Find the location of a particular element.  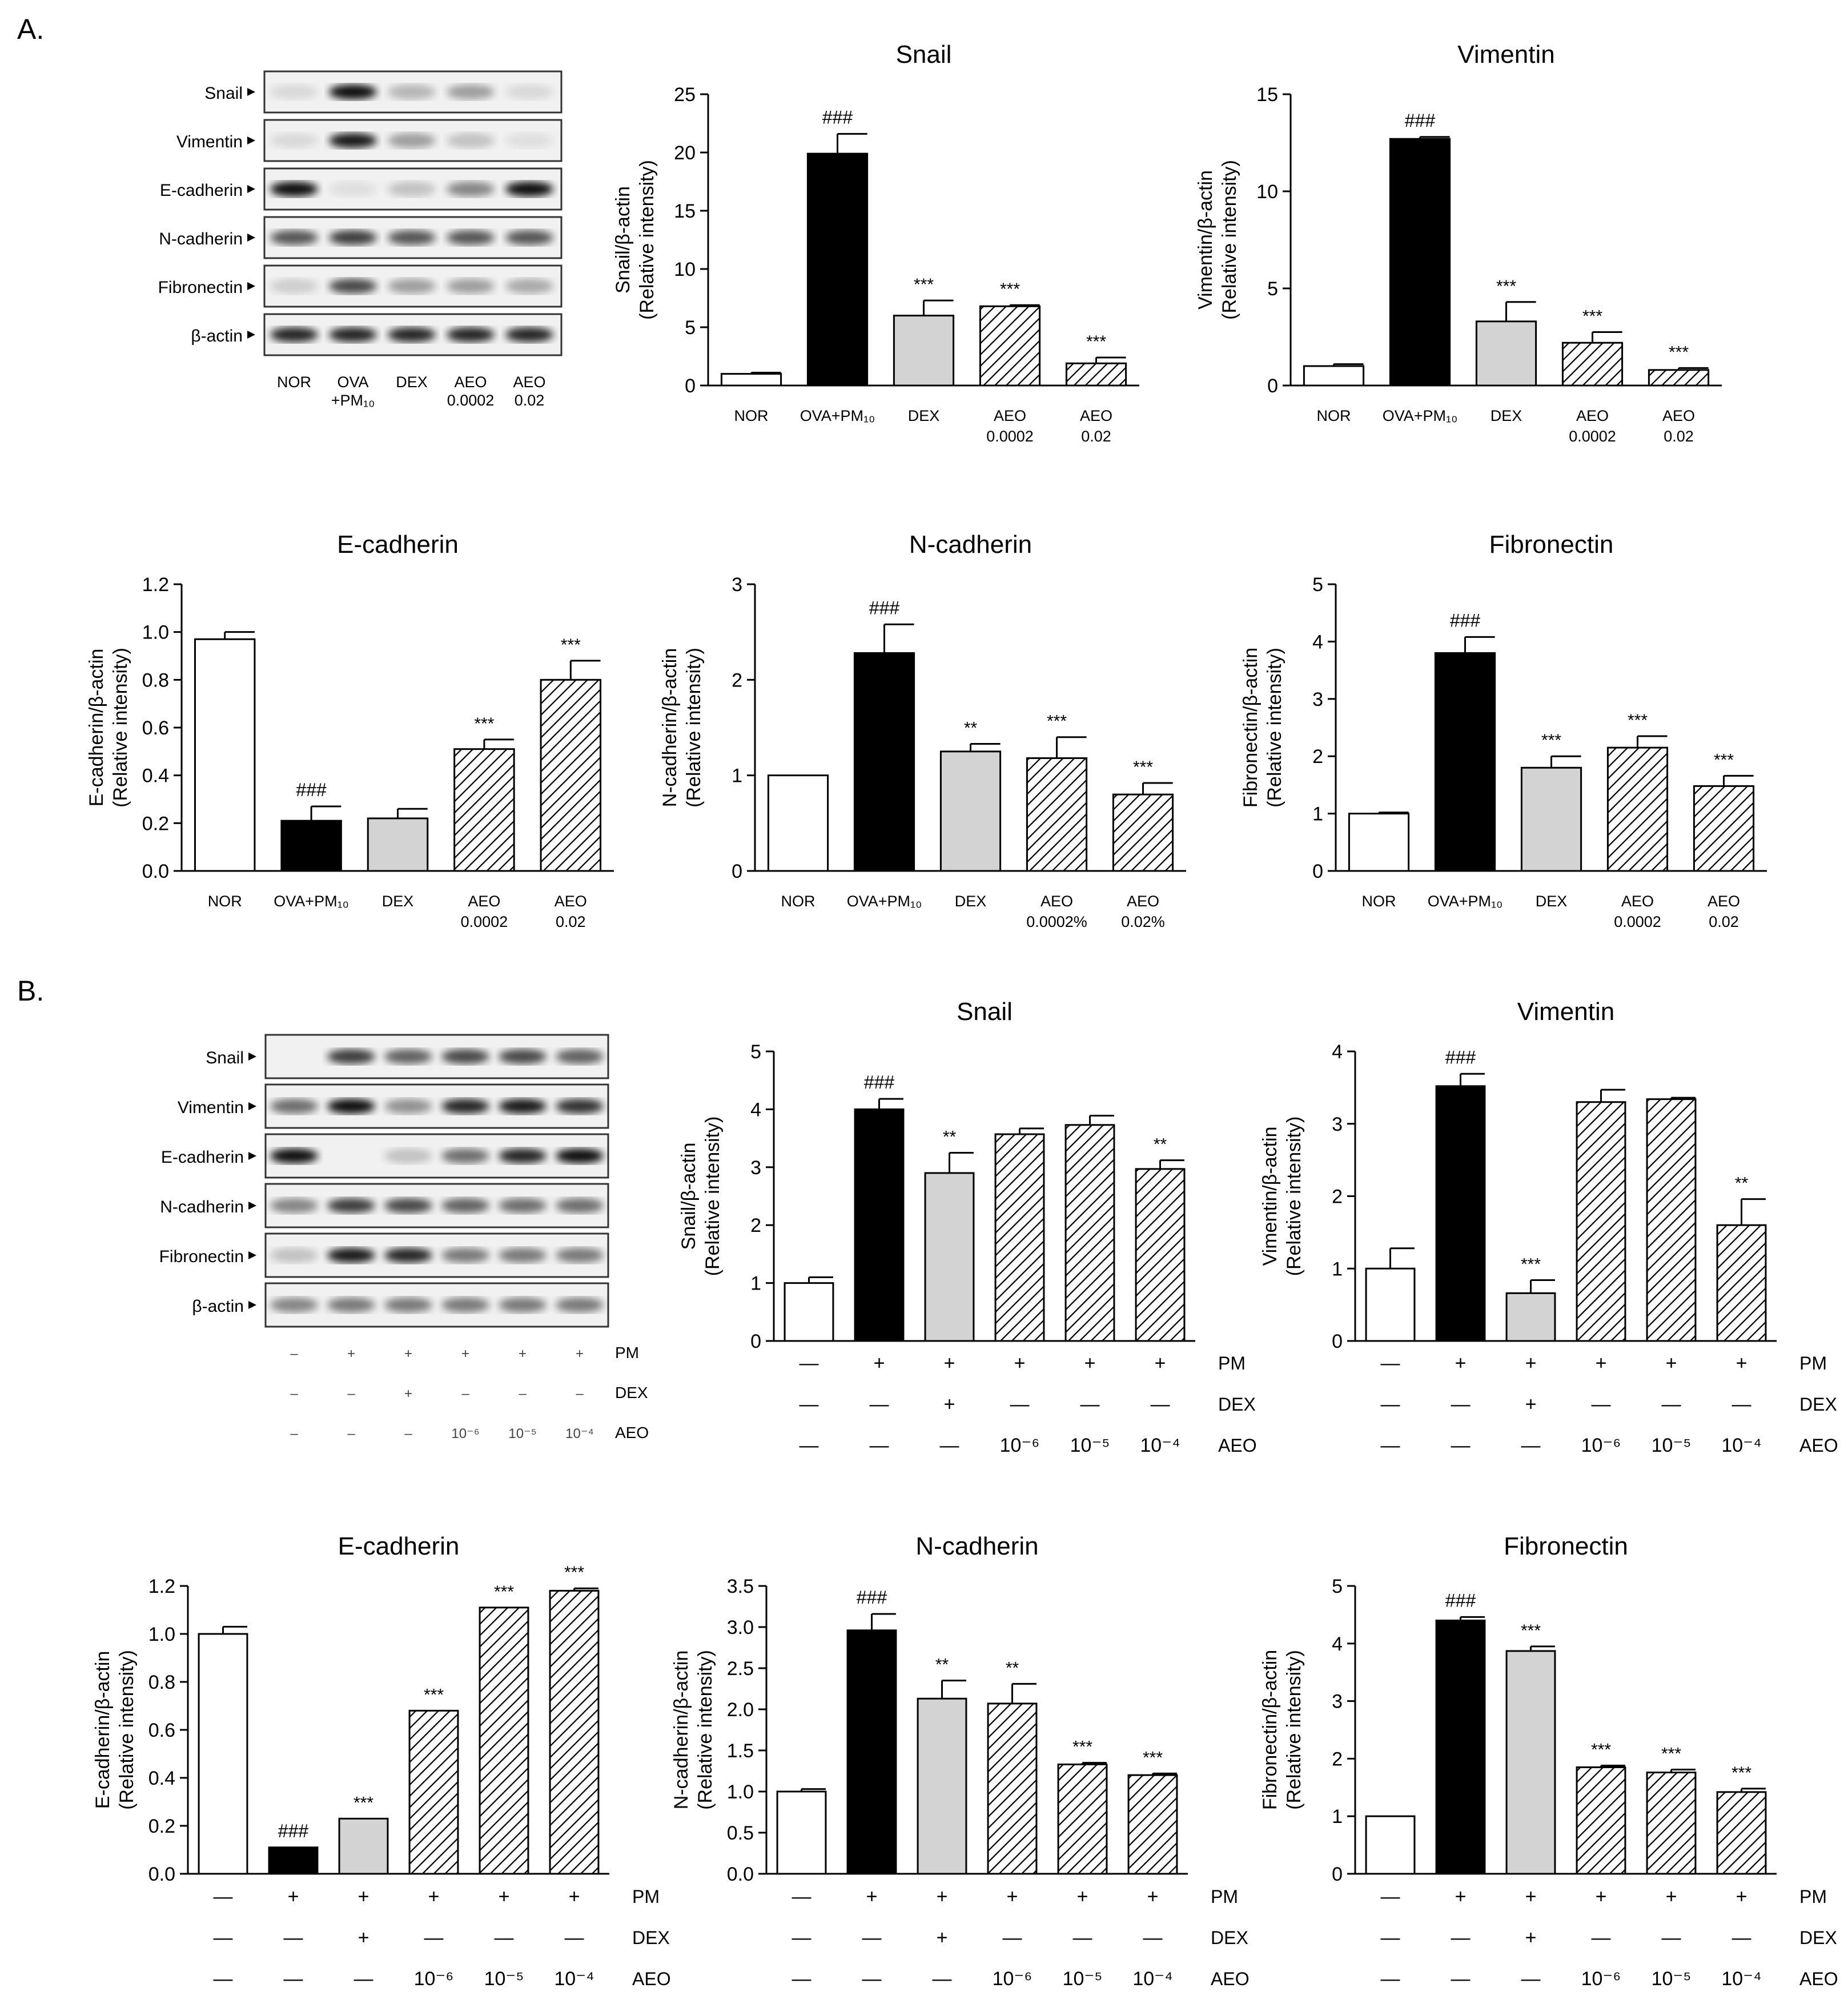

treatment-row-label: PM is located at coordinates (1232, 1363).